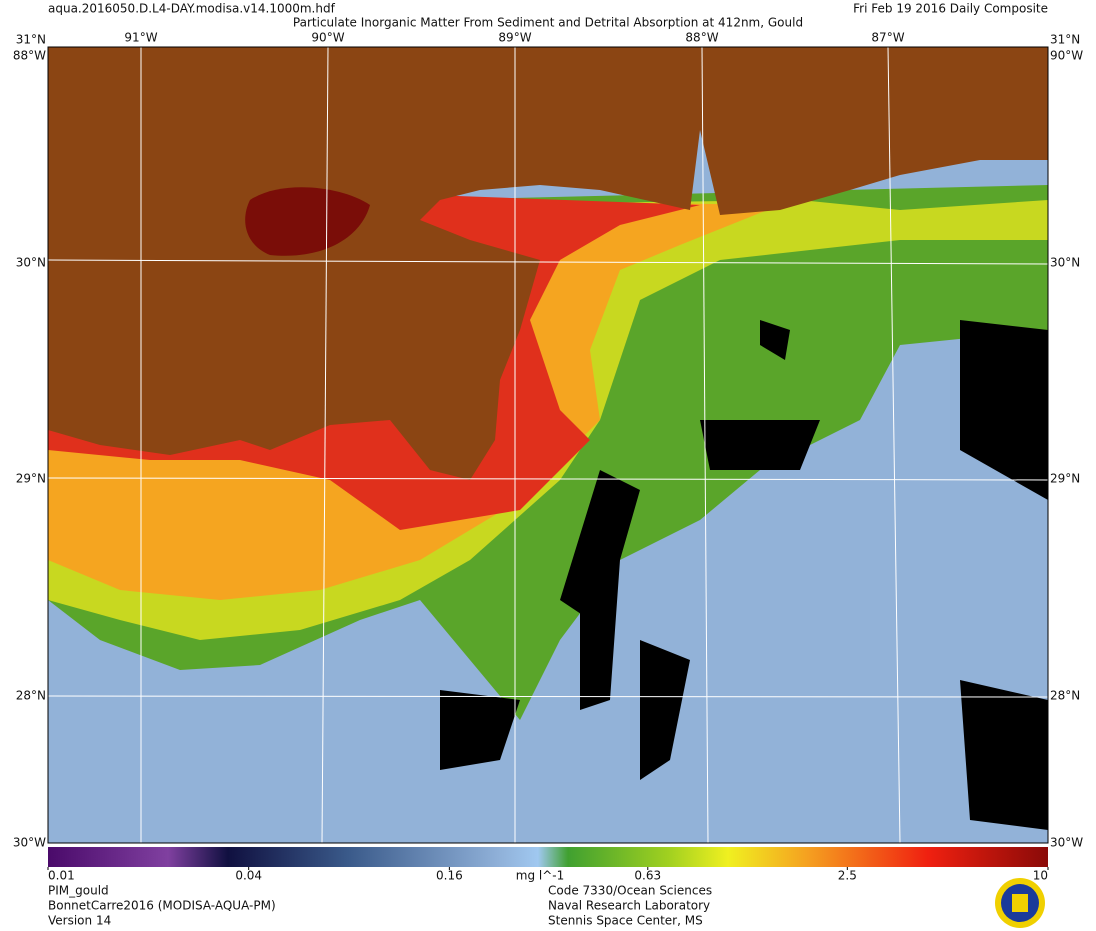  I want to click on lon-label: 90°W, so click(327, 38).